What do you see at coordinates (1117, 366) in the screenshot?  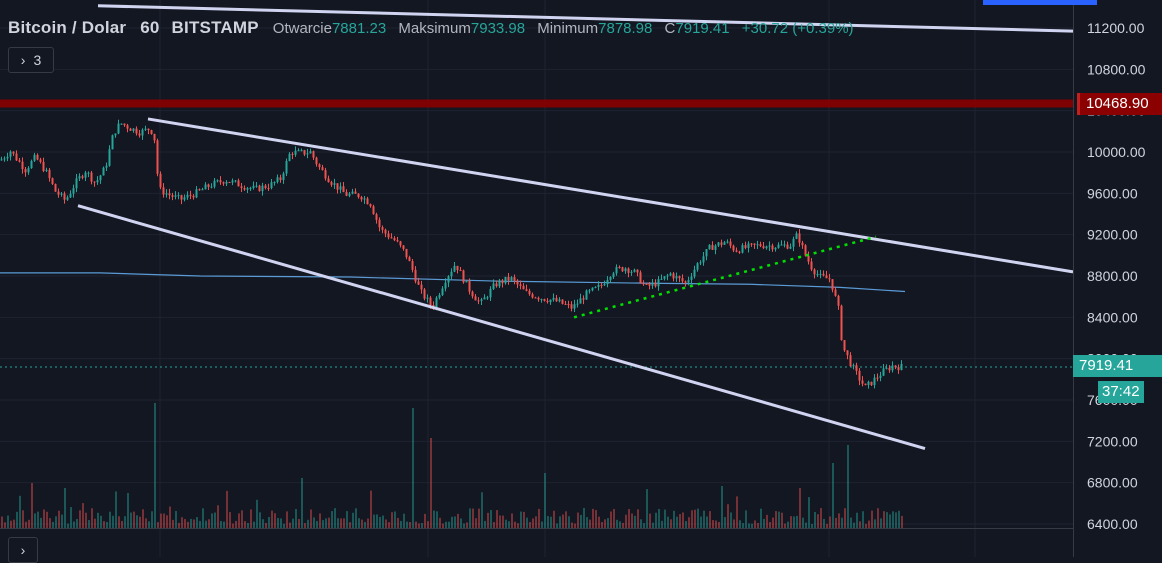 I see `last-price-tag: 7919.41` at bounding box center [1117, 366].